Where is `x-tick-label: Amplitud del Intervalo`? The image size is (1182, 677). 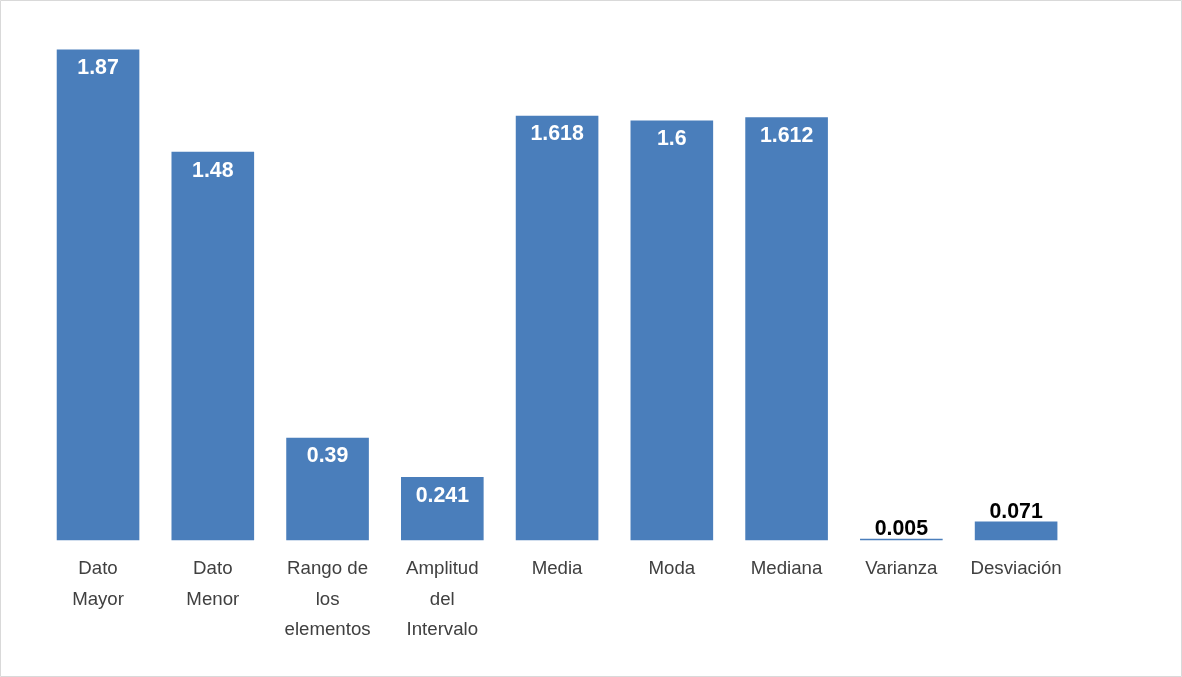
x-tick-label: Amplitud del Intervalo is located at coordinates (442, 598).